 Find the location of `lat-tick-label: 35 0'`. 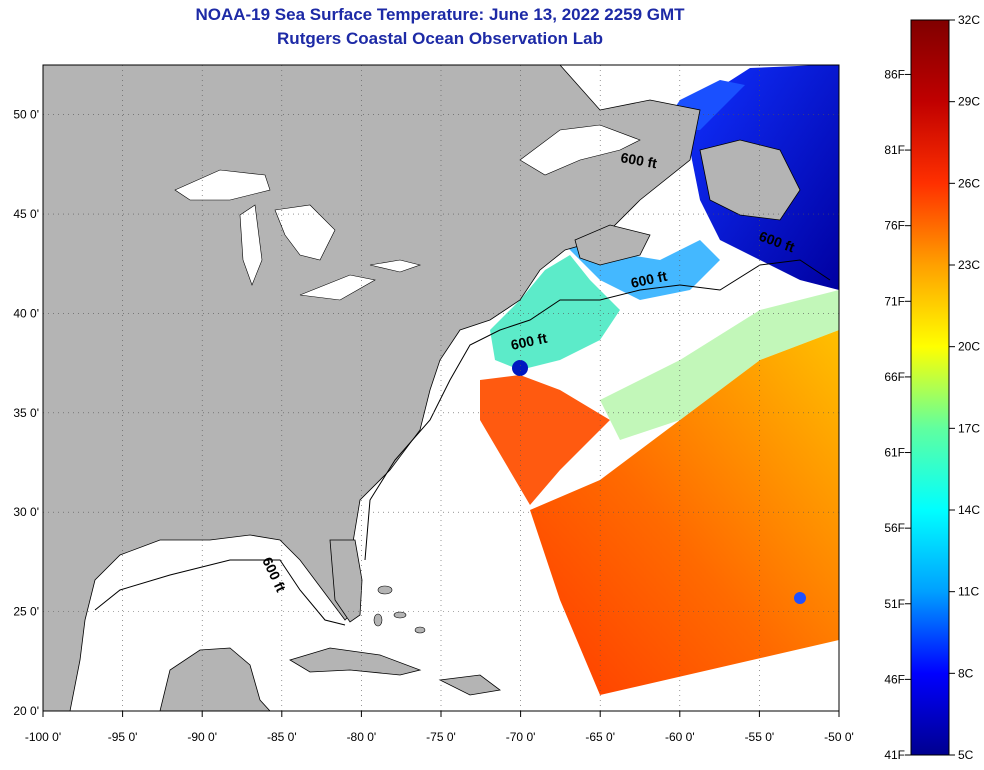

lat-tick-label: 35 0' is located at coordinates (26, 413).